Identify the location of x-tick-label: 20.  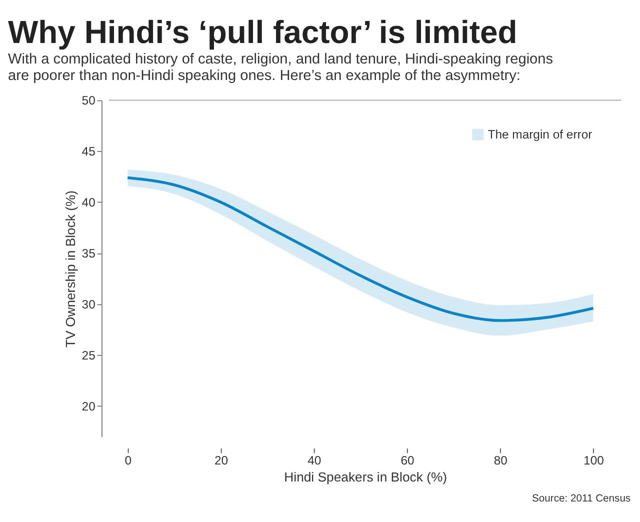
(221, 460).